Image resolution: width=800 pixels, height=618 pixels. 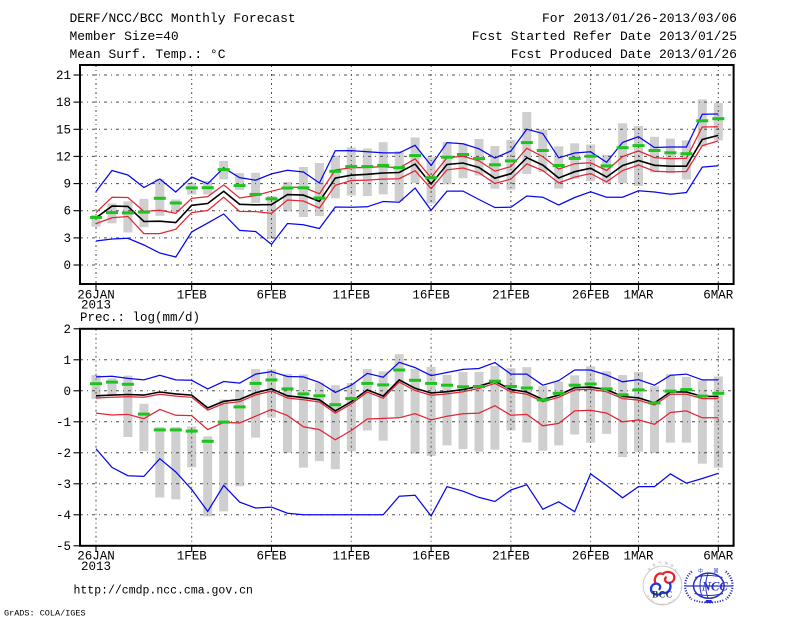 I want to click on svg-text: -3, so click(x=63, y=485).